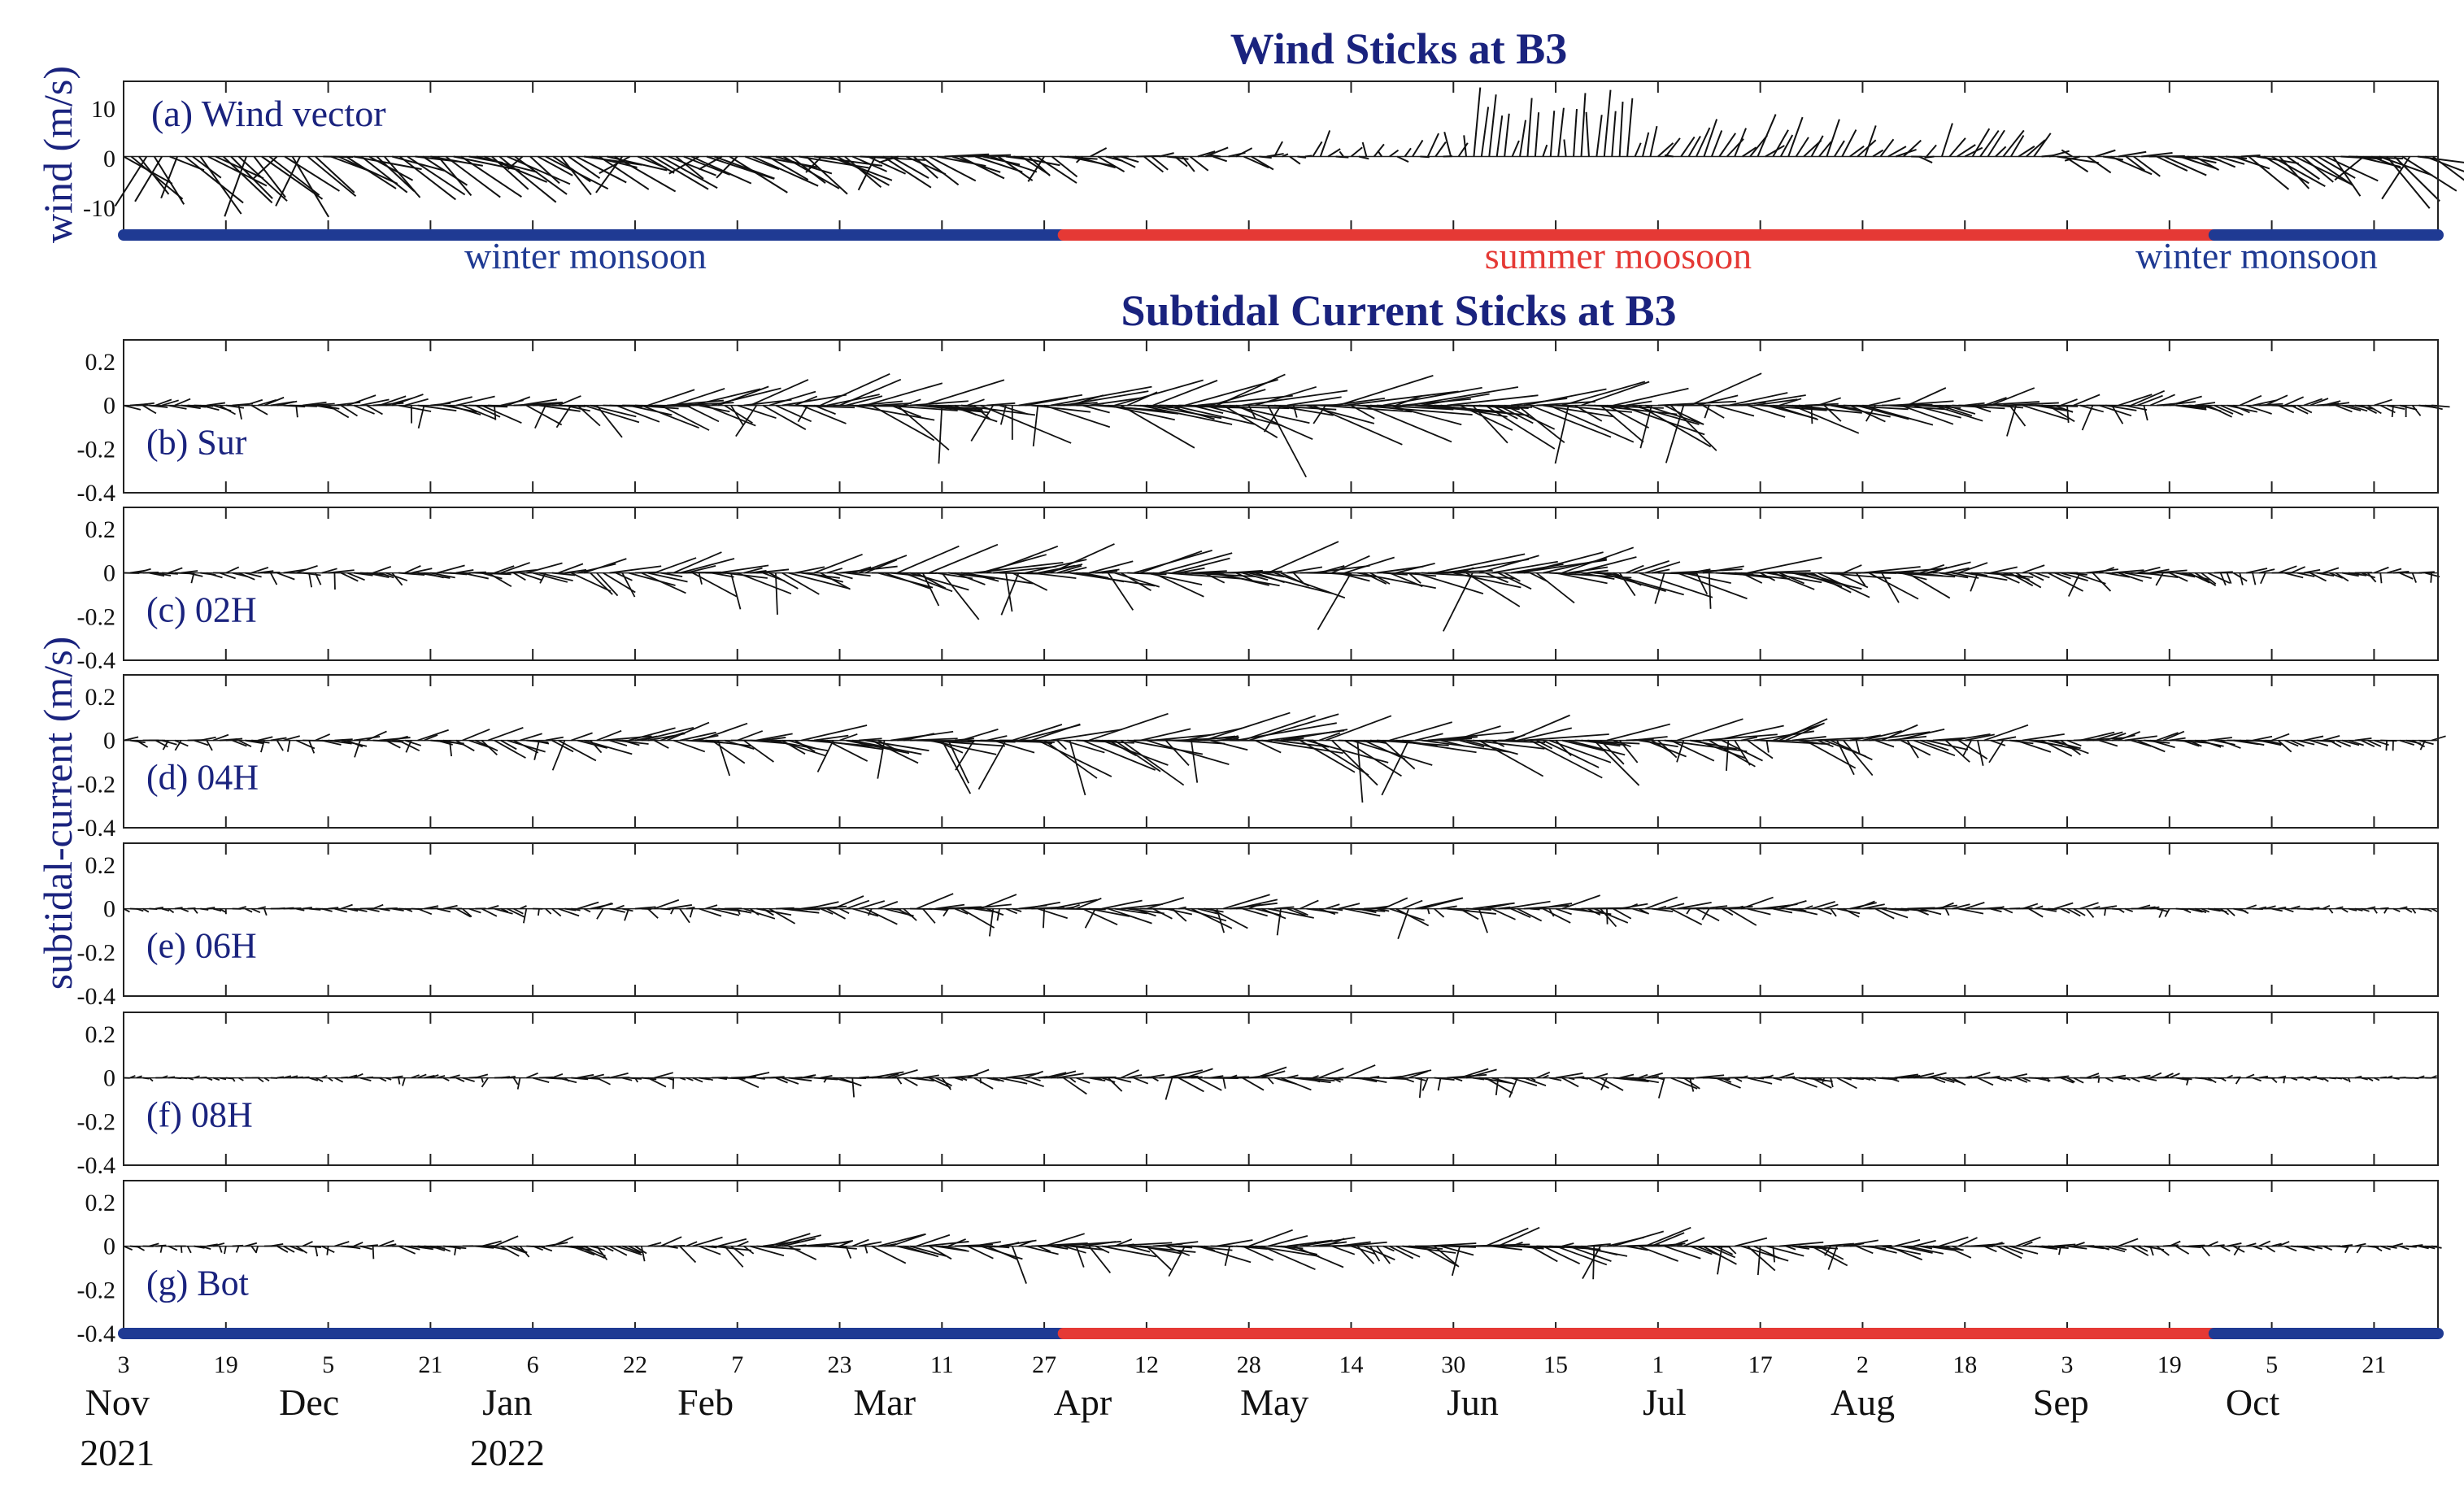 The height and width of the screenshot is (1488, 2464). What do you see at coordinates (1281, 1089) in the screenshot?
I see `current-panel-frame` at bounding box center [1281, 1089].